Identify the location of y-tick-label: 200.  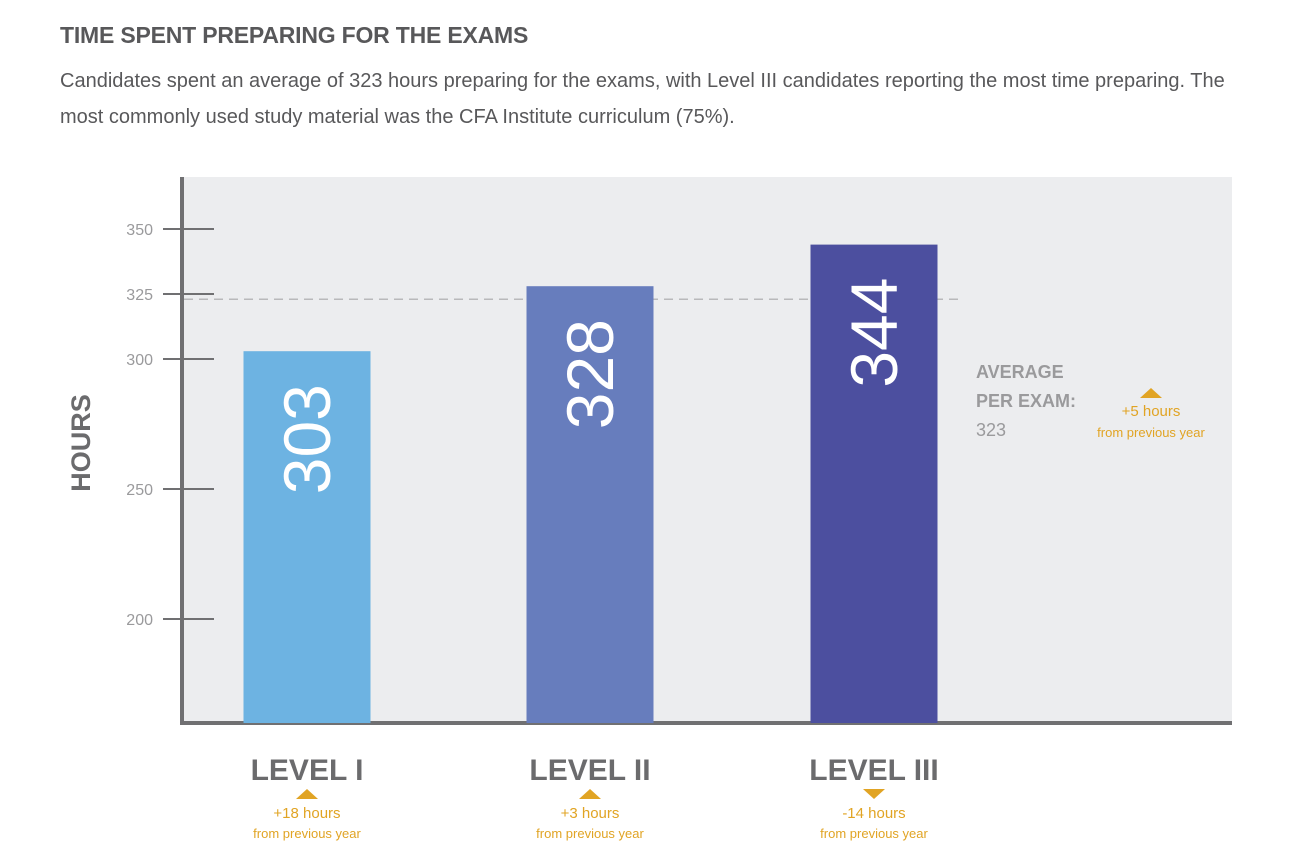
(139, 620).